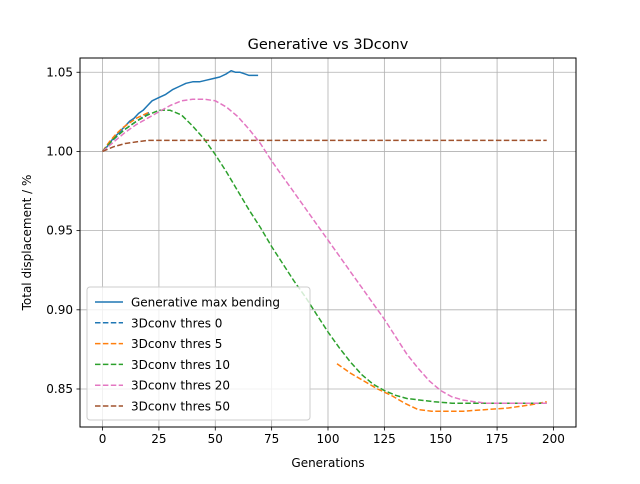 This screenshot has width=640, height=484. Describe the element at coordinates (215, 439) in the screenshot. I see `x-tick-label: 50` at that location.